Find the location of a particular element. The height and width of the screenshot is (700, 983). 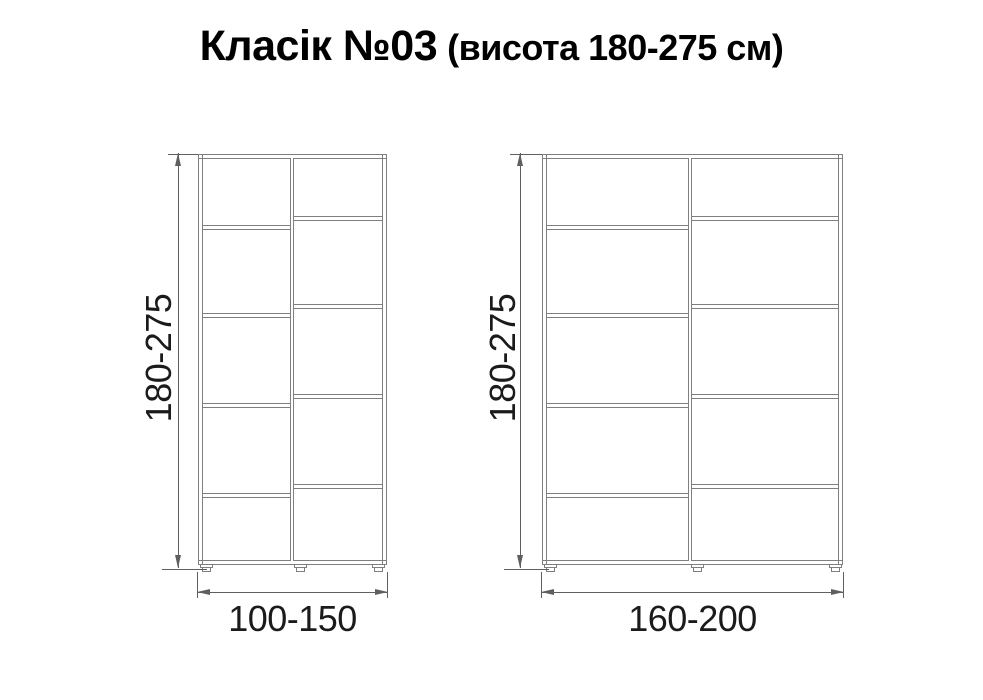

bottom-panel-line is located at coordinates (692, 560).